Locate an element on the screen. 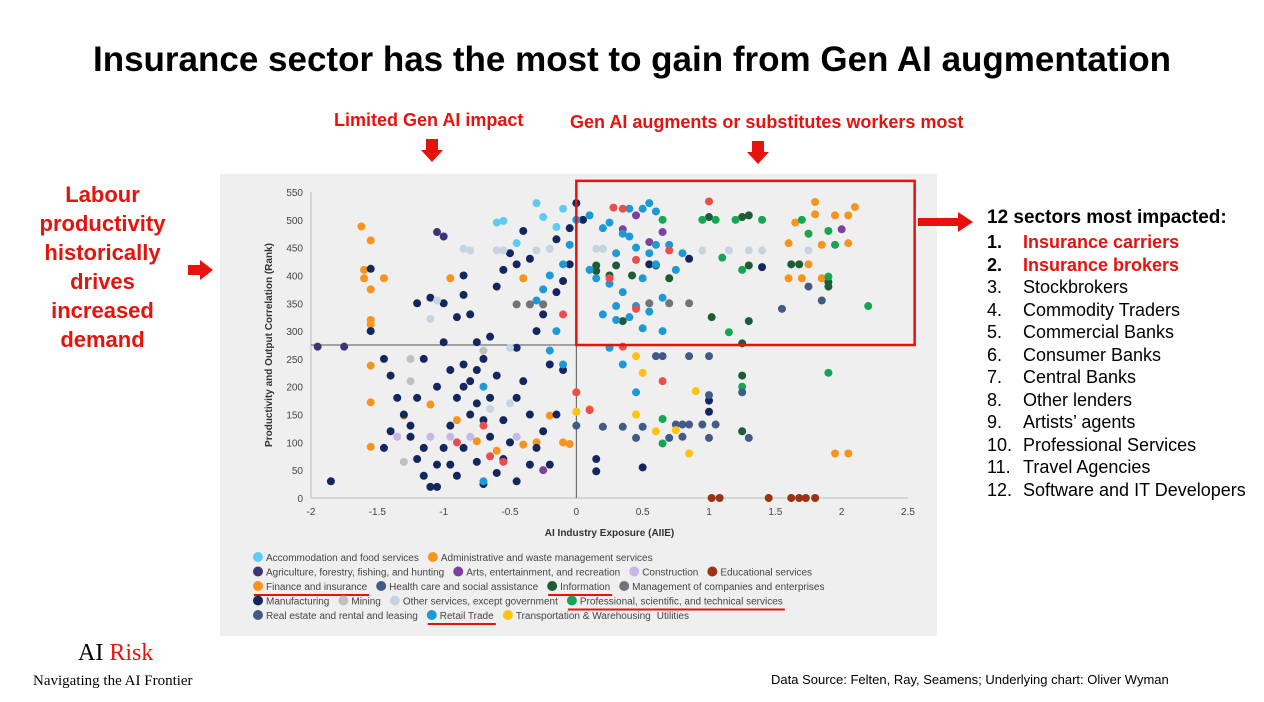 This screenshot has width=1264, height=702. sector-item: 7. Central Banks is located at coordinates (1116, 377).